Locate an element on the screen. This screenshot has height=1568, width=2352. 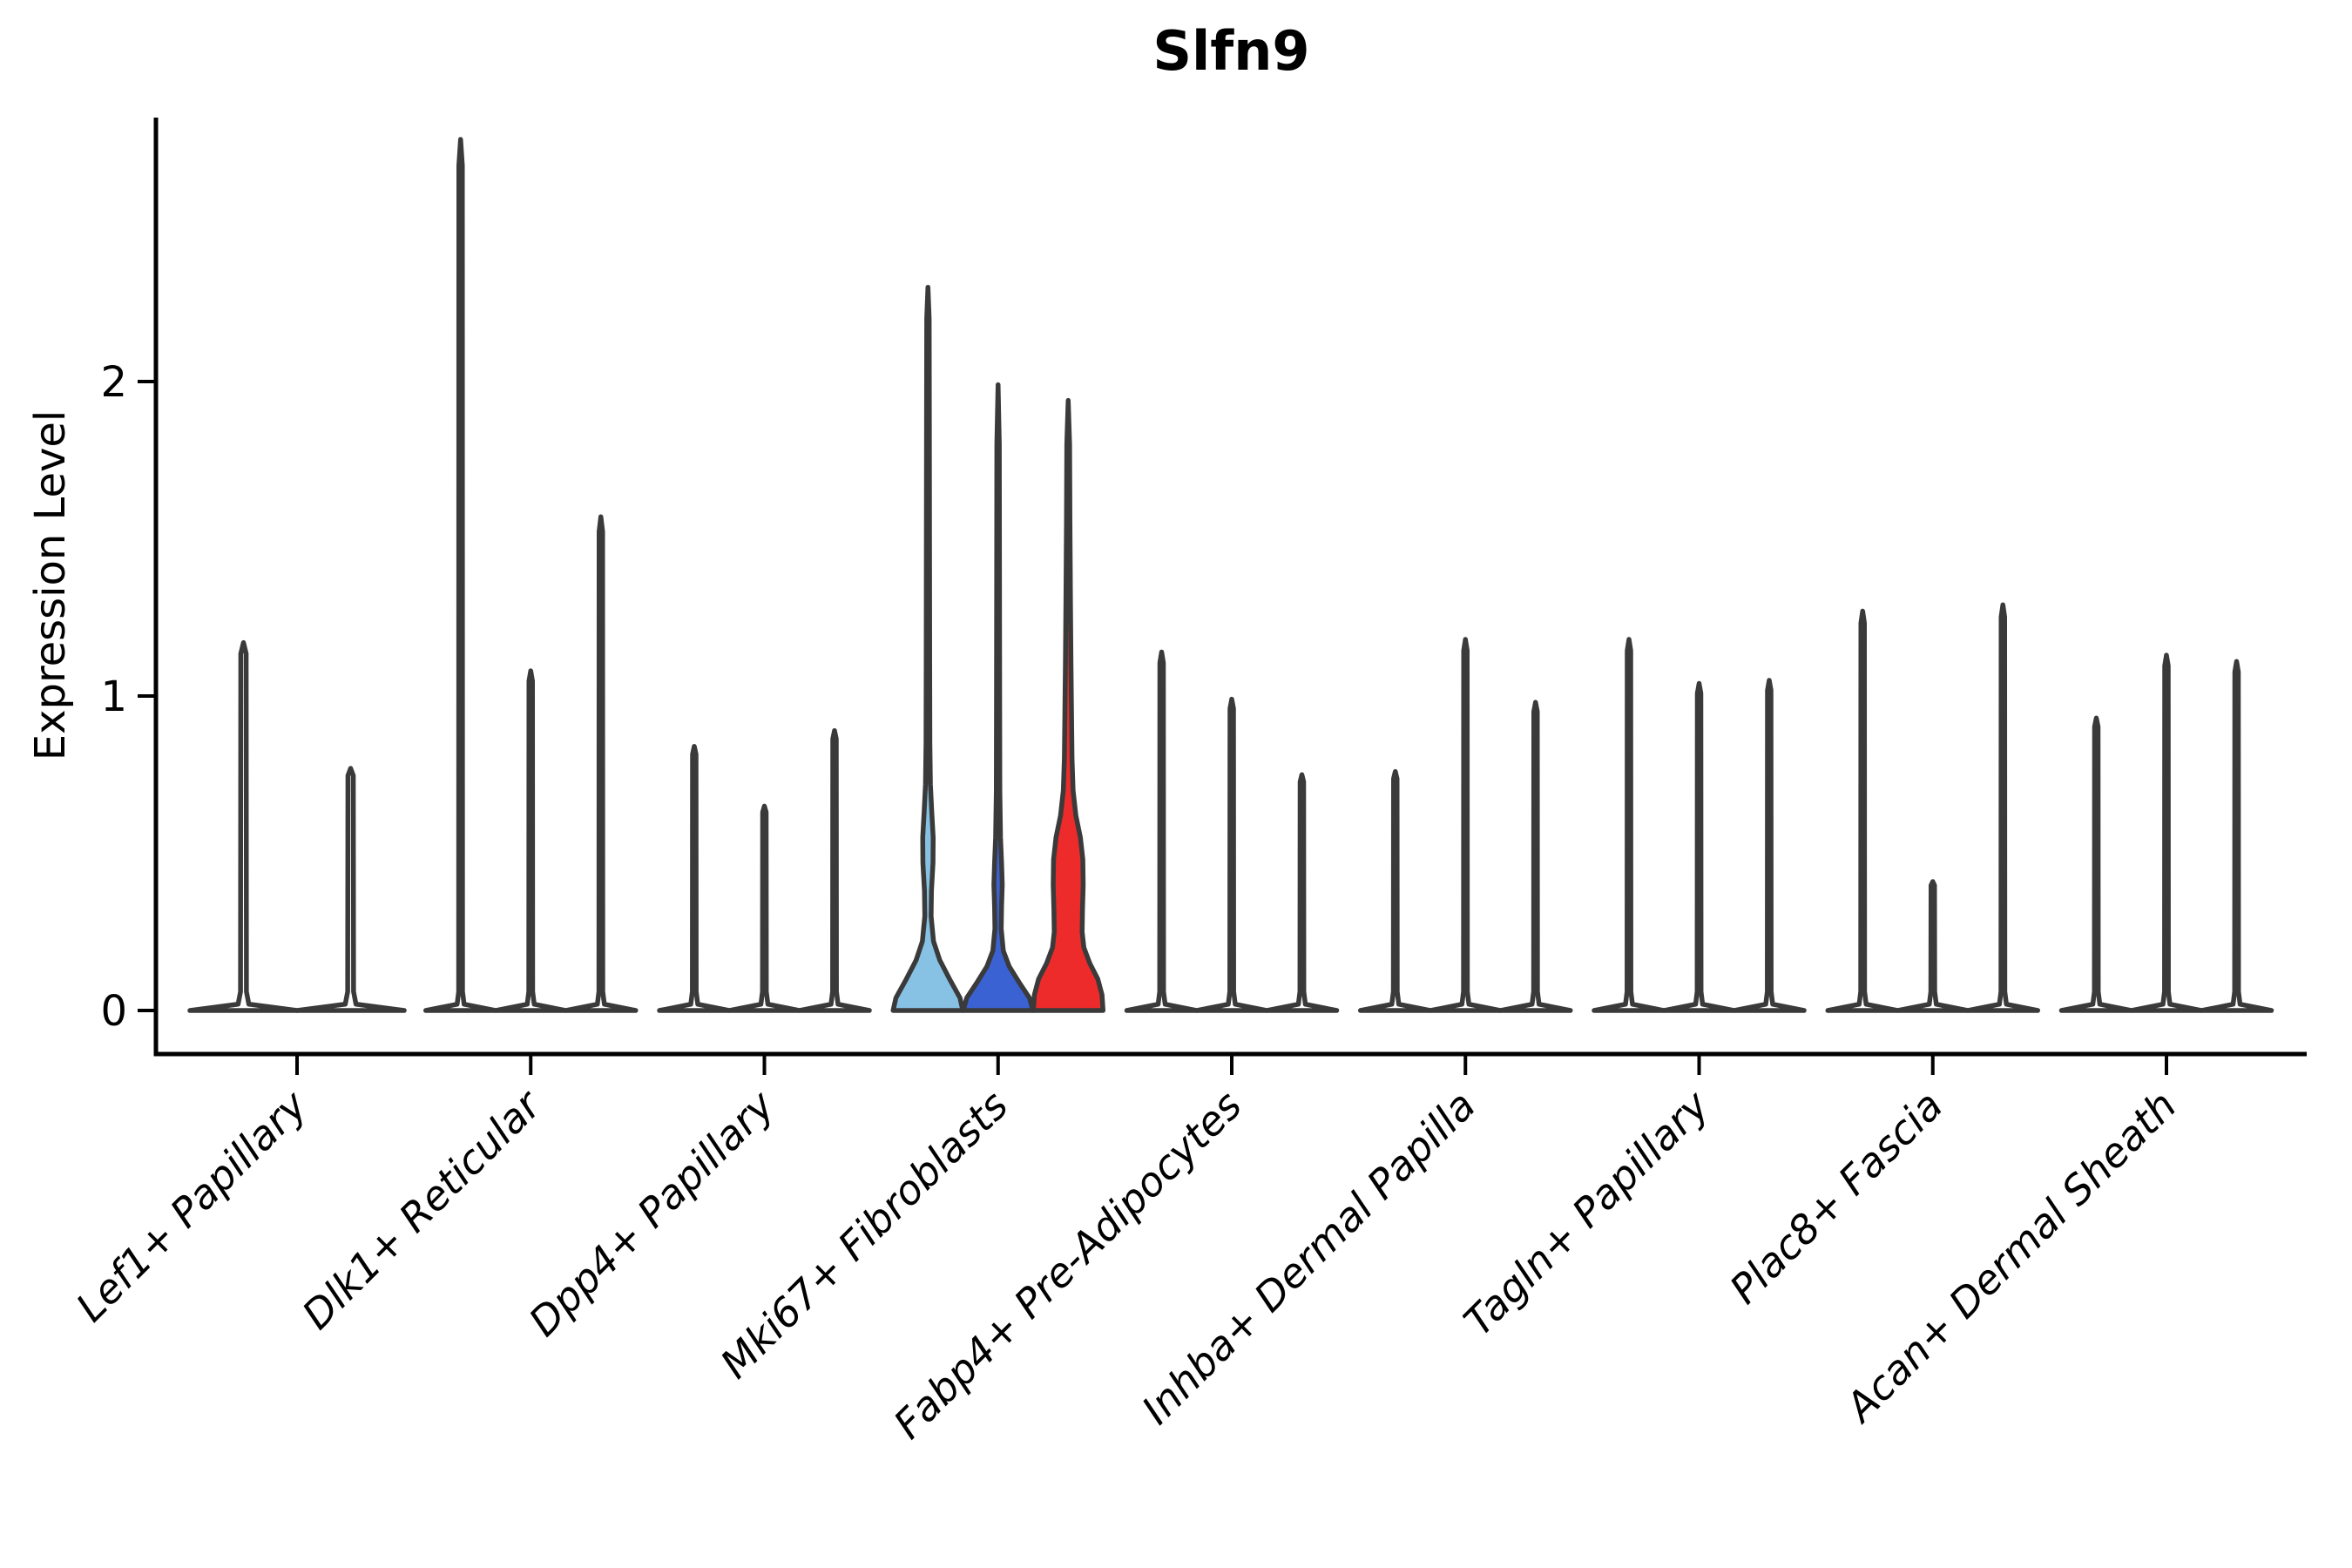
violin-group7-v1 is located at coordinates (1933, 946).